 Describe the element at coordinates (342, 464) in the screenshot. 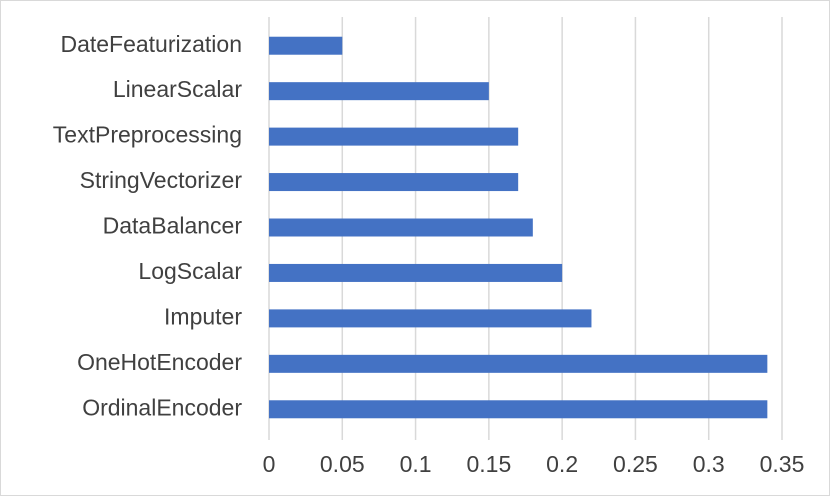

I see `x-tick-label: 0.05` at that location.